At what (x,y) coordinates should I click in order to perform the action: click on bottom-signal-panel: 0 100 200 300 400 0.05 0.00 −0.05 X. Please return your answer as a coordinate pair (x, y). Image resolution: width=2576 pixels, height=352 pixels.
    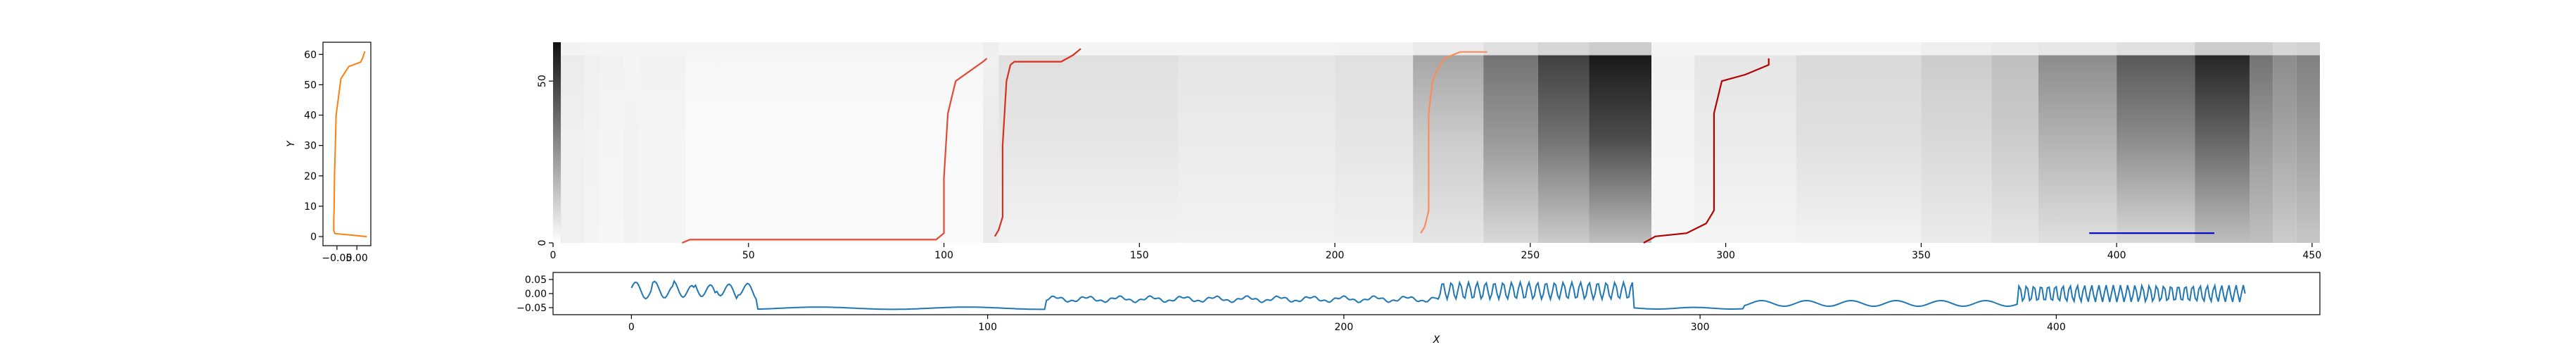
    Looking at the image, I should click on (1418, 309).